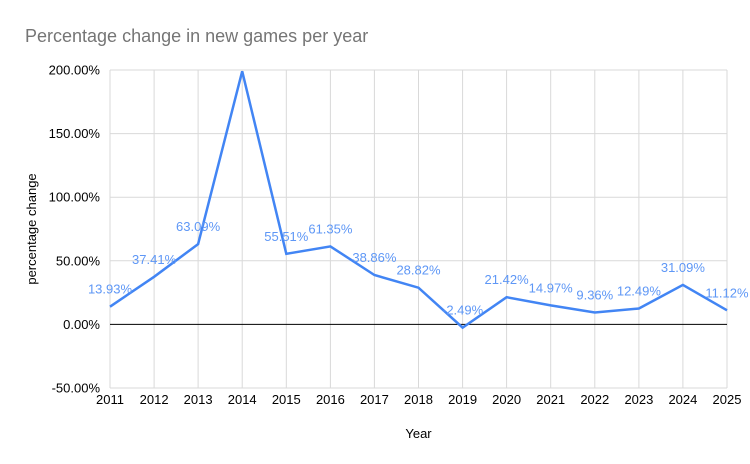 The height and width of the screenshot is (464, 750). I want to click on y-tick-label: 0.00%, so click(81, 324).